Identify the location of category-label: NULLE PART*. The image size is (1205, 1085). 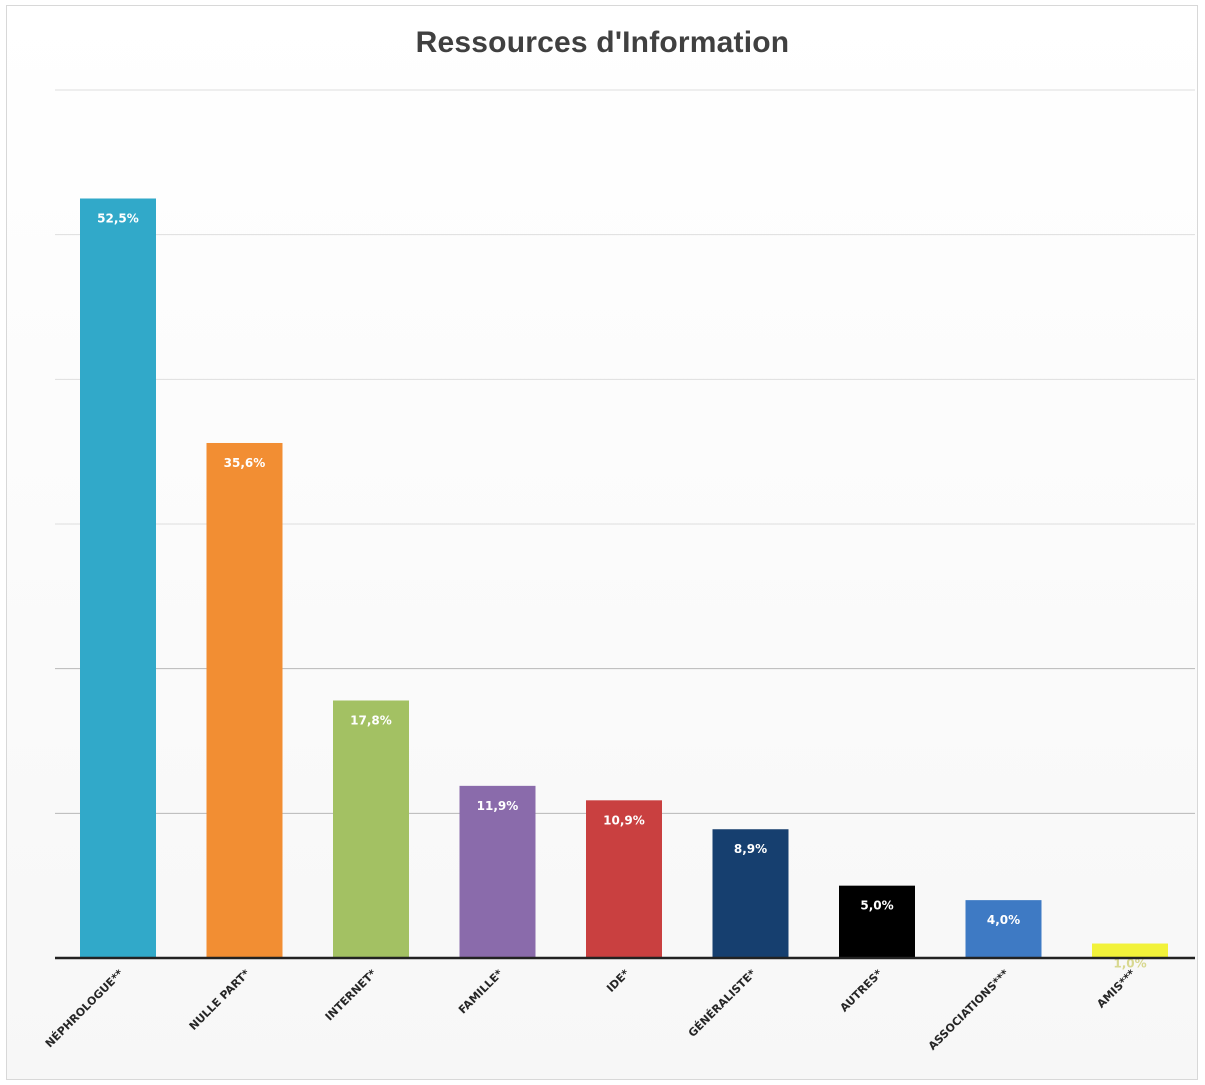
(220, 1000).